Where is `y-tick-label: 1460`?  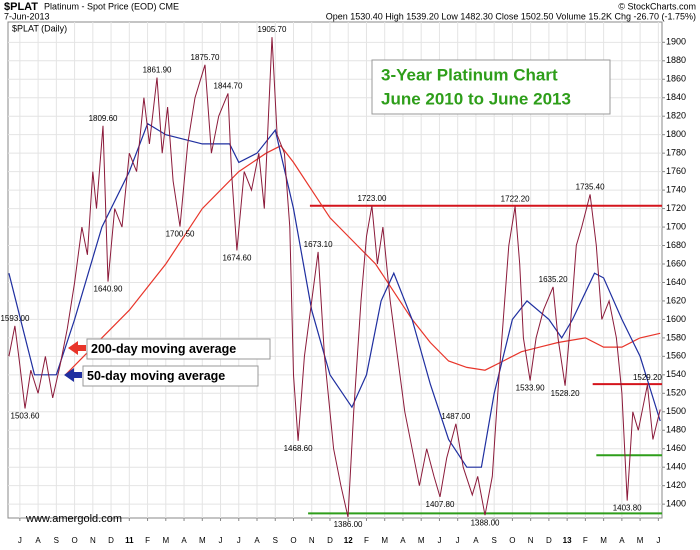
y-tick-label: 1460 is located at coordinates (676, 448).